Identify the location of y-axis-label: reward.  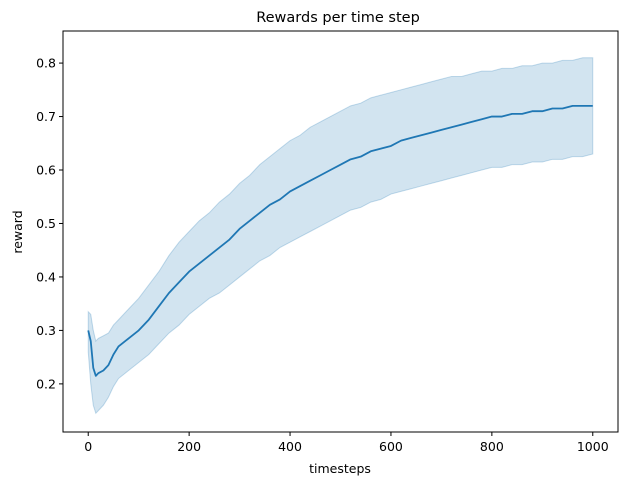
(17, 231).